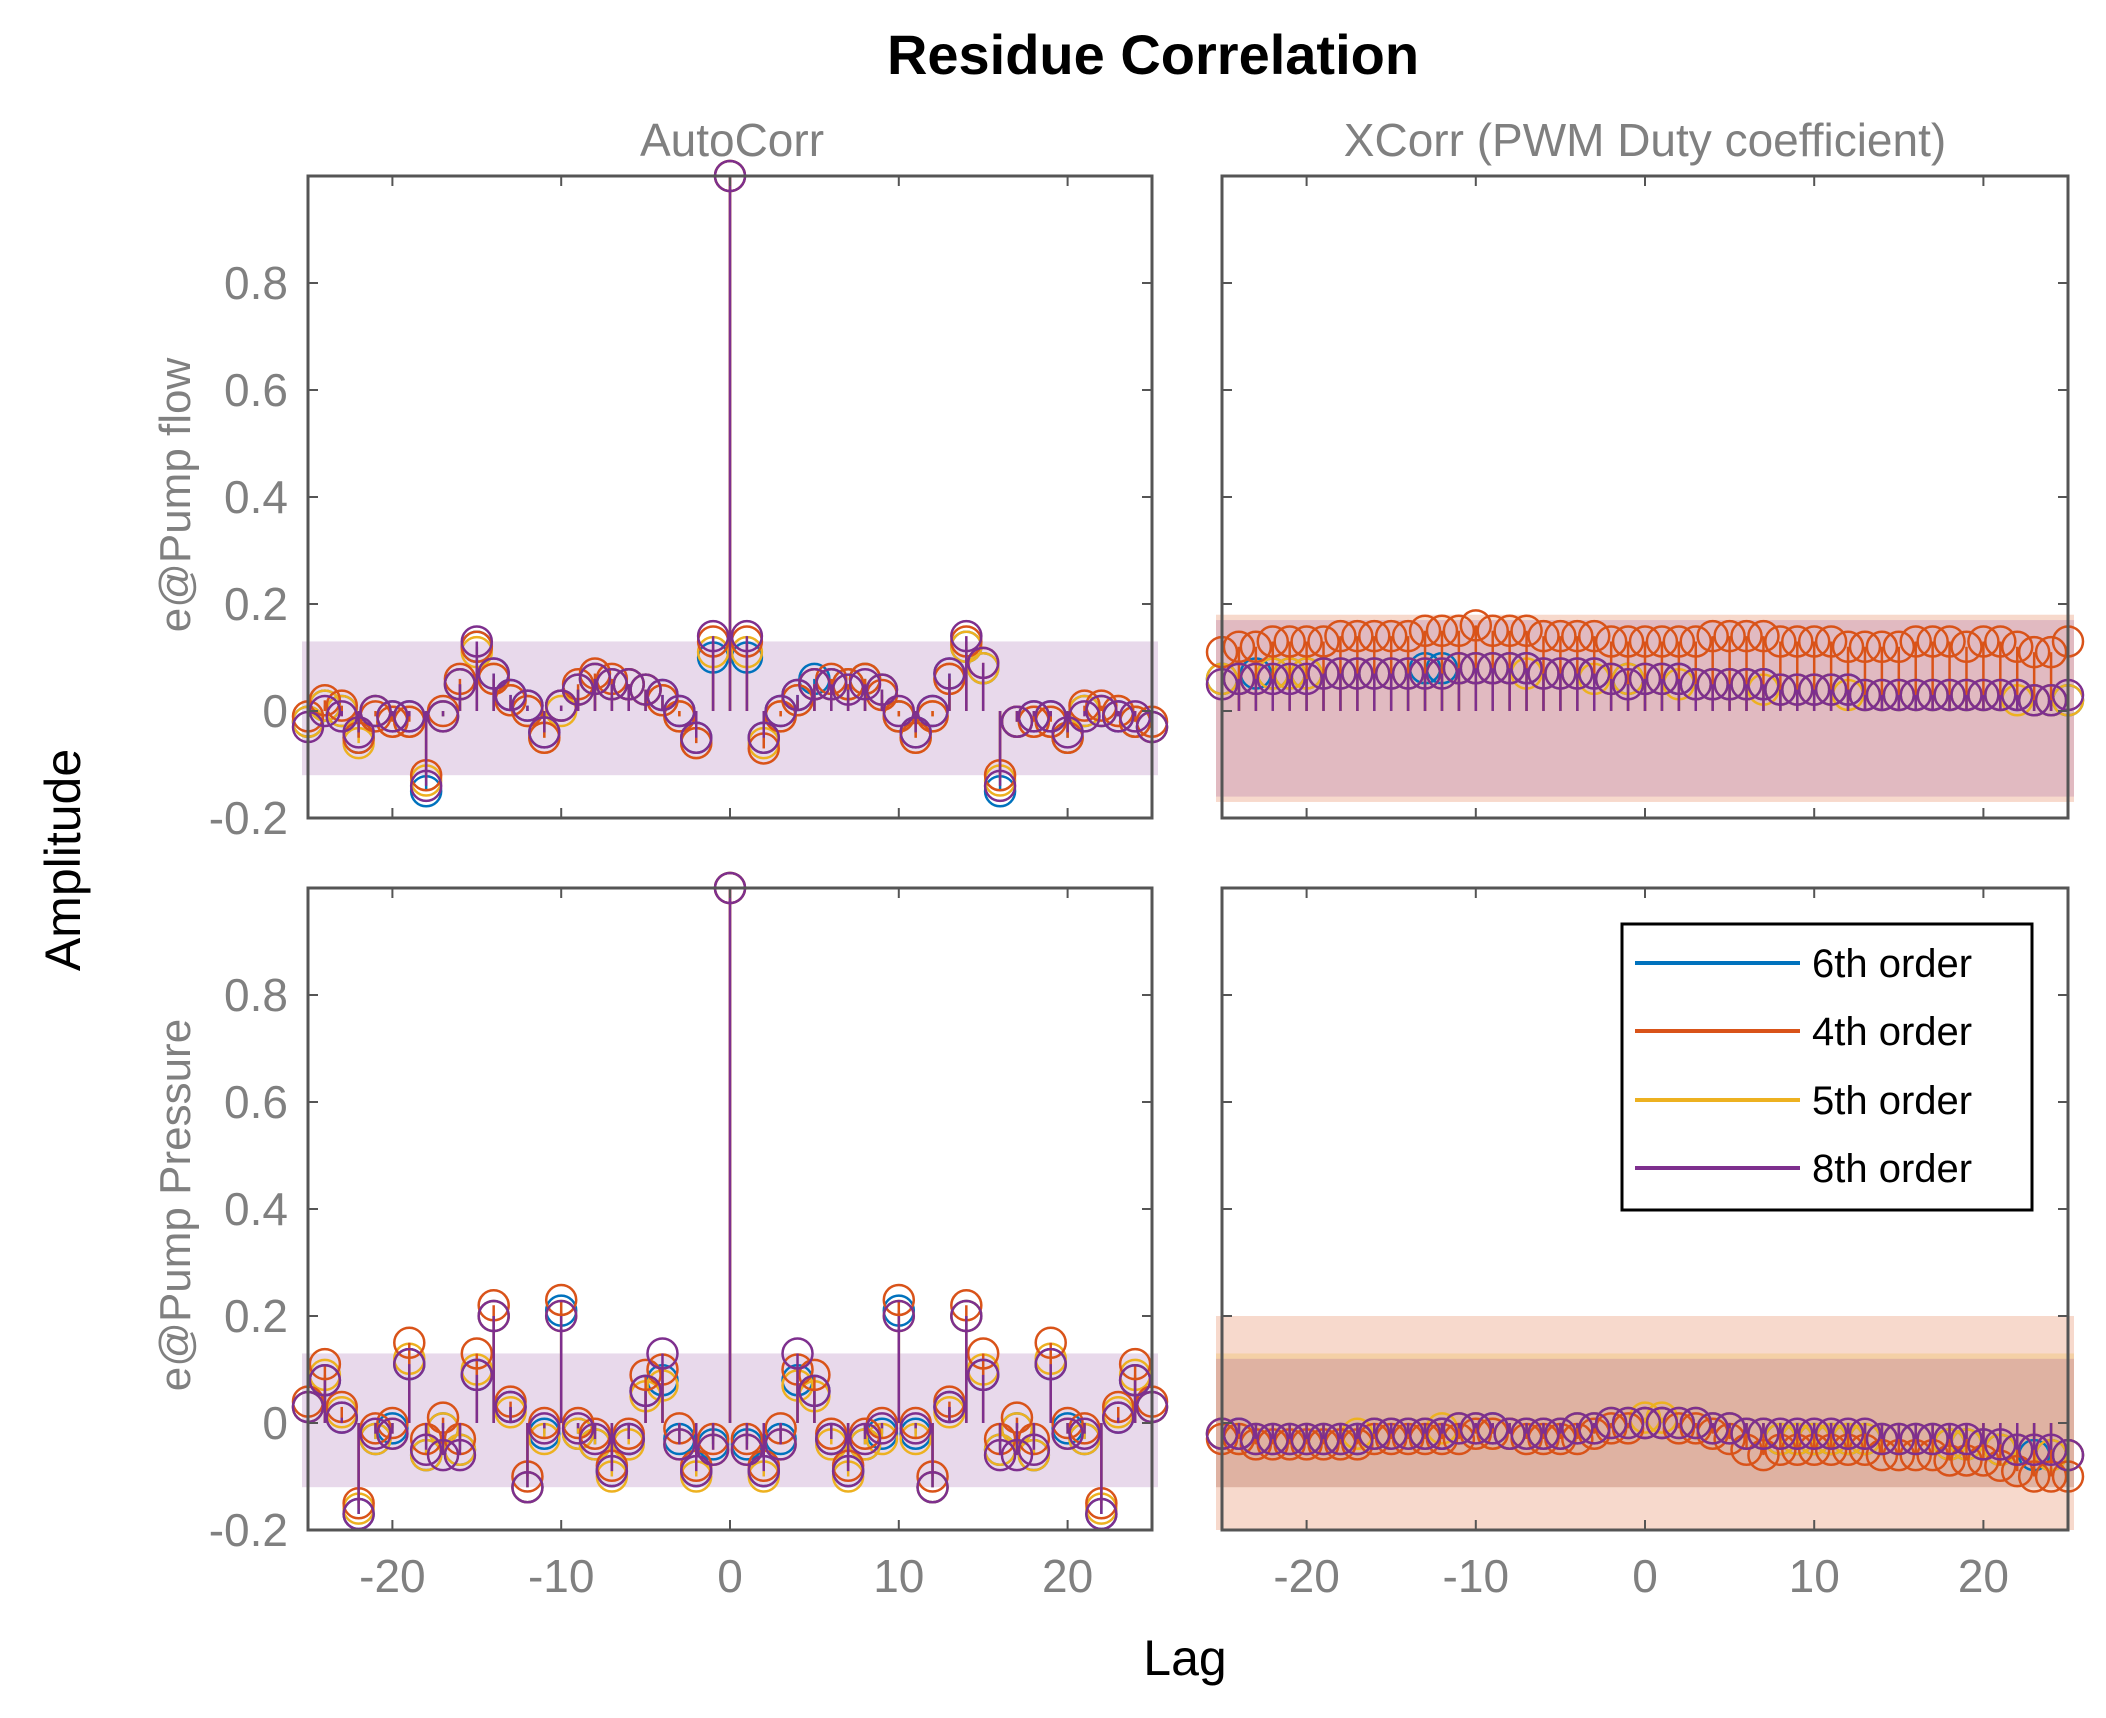 The image size is (2106, 1718). What do you see at coordinates (732, 140) in the screenshot?
I see `column-title-autocorr: AutoCorr` at bounding box center [732, 140].